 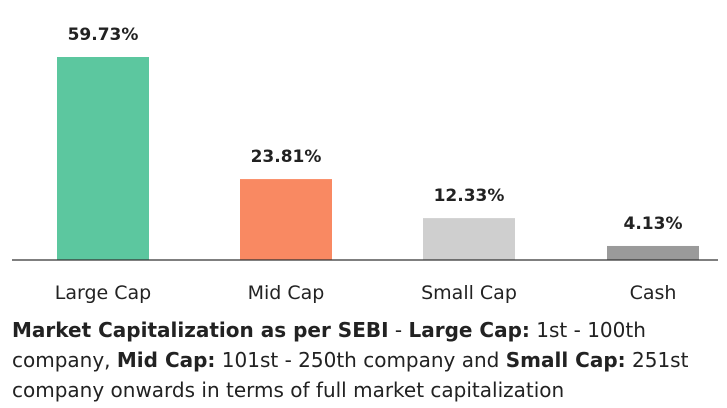 I want to click on category-label-small-cap: Small Cap, so click(x=469, y=293).